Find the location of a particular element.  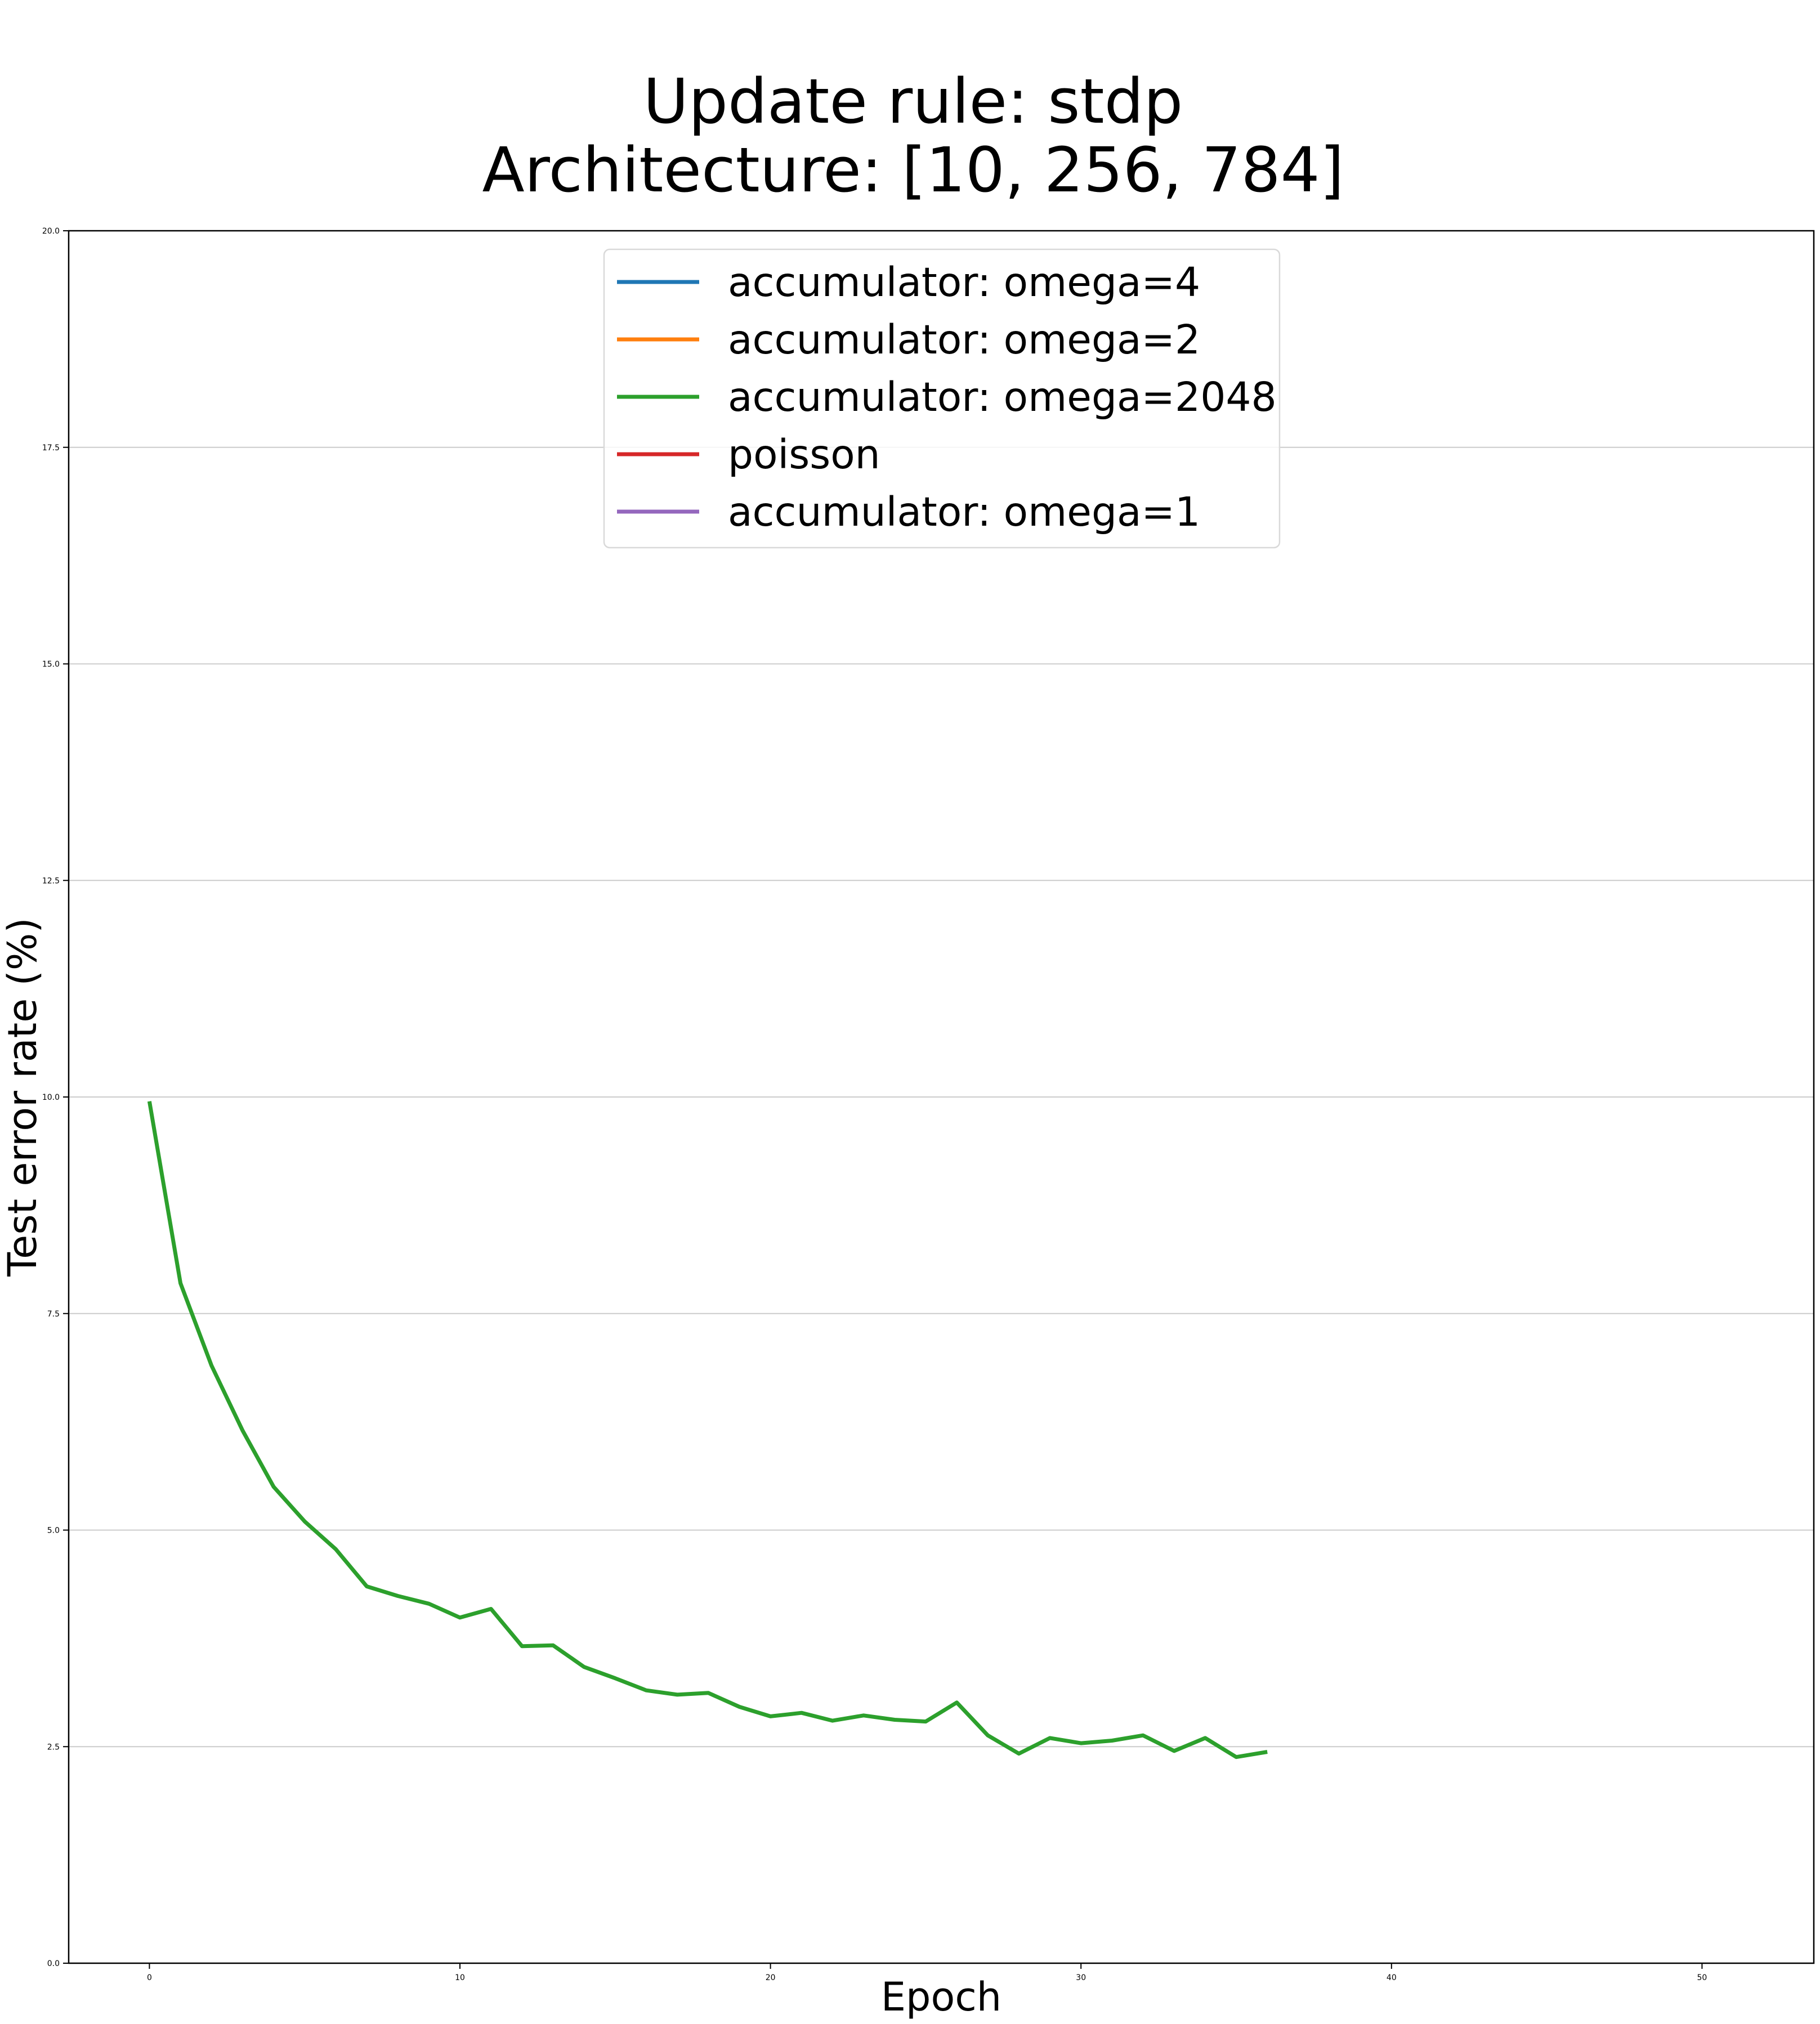

y-tick-label: 20.0 is located at coordinates (51, 232).